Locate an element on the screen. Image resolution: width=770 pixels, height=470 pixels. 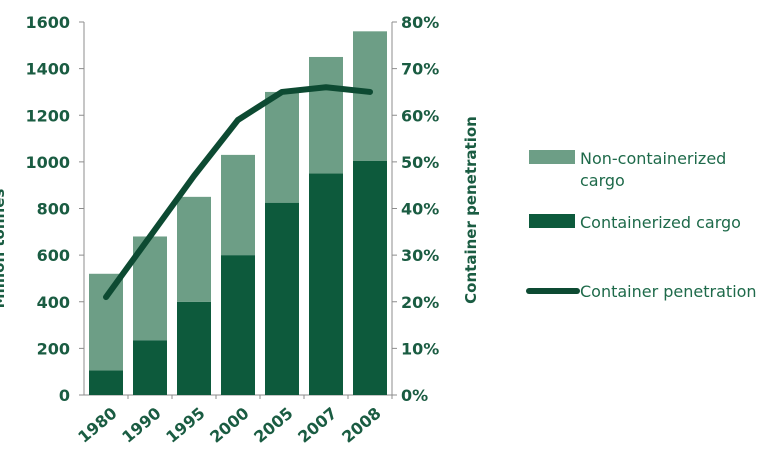
legend-label-container-penetration: Container penetration is located at coordinates (668, 291).